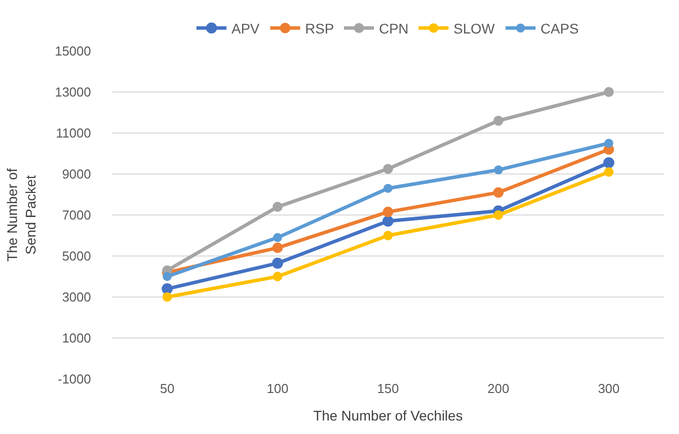  Describe the element at coordinates (277, 388) in the screenshot. I see `x-tick-label: 100` at that location.